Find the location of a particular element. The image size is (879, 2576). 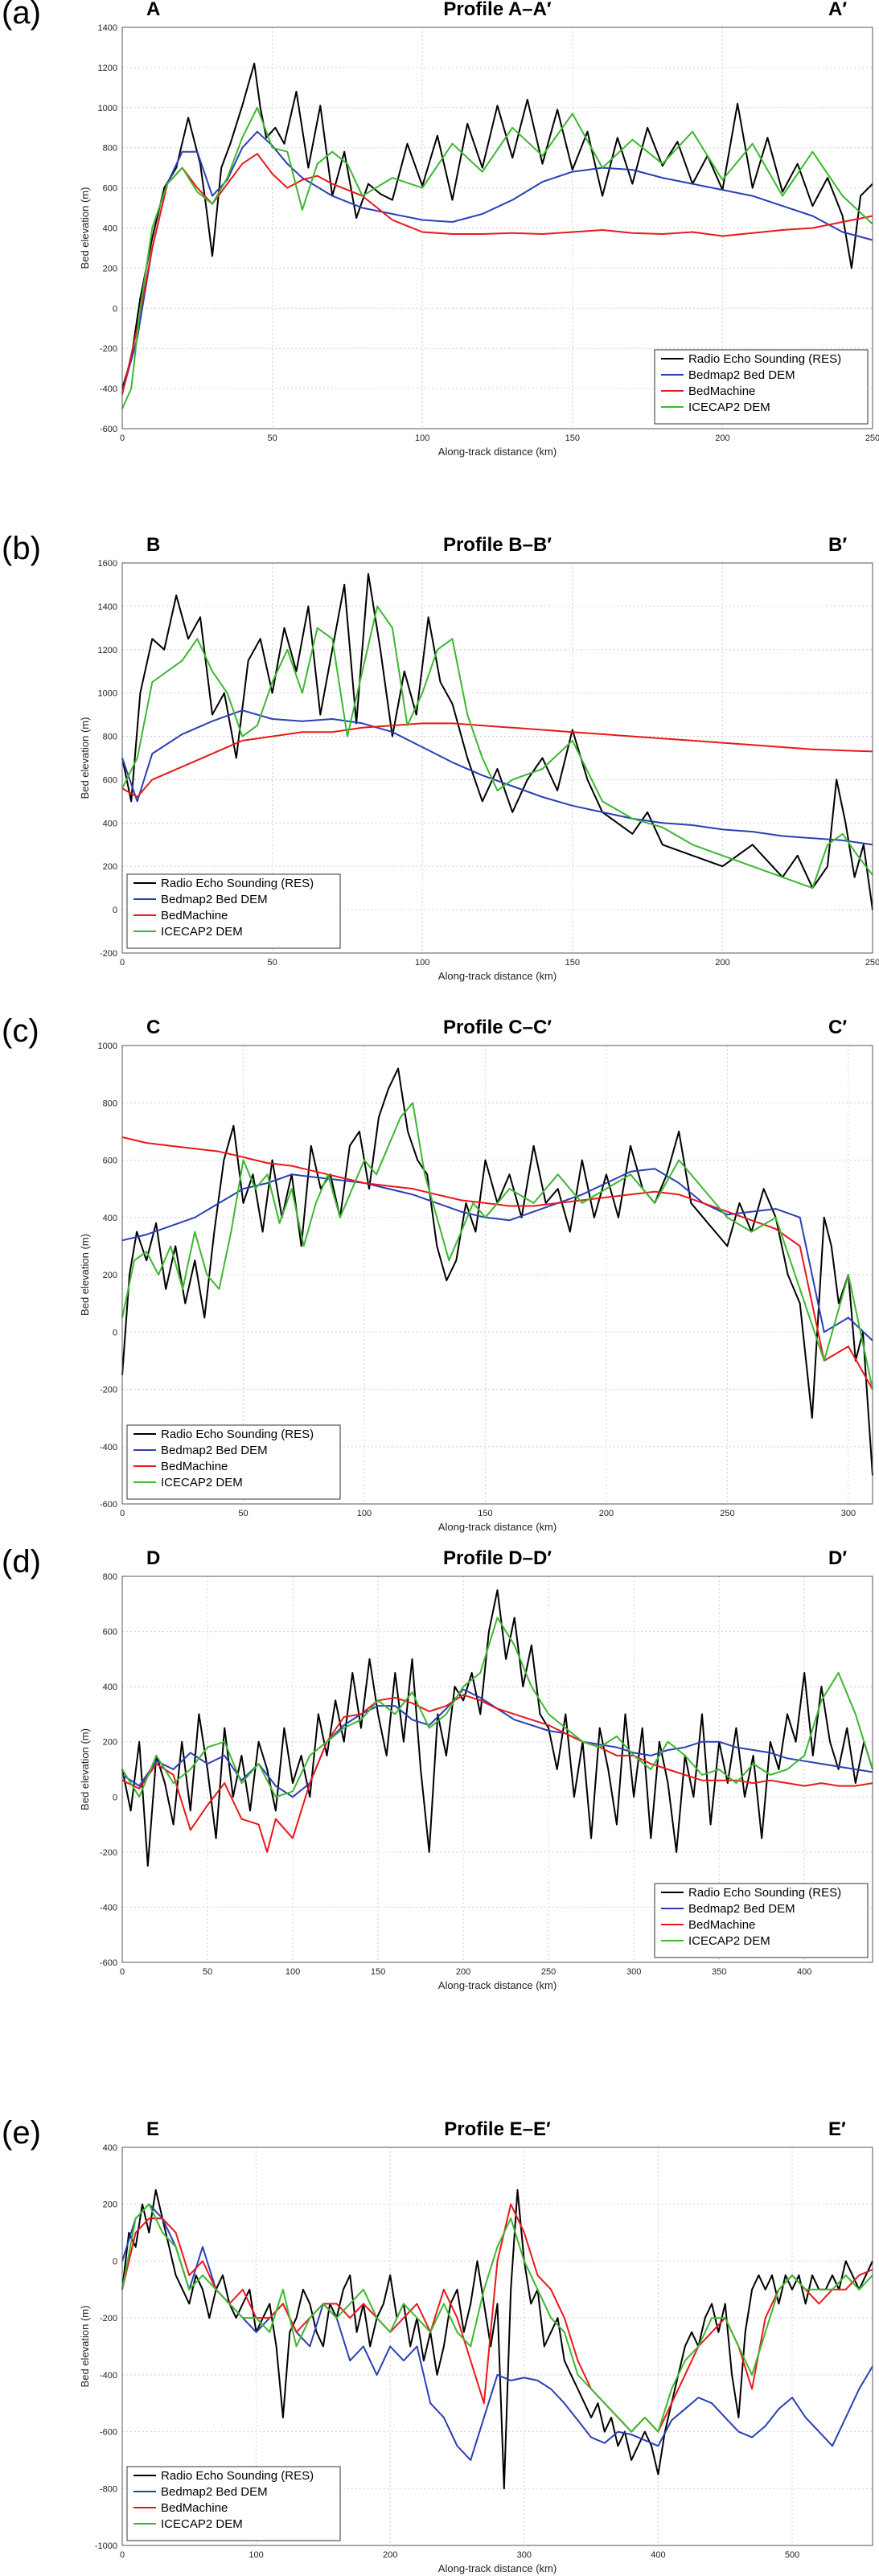

profile-start-label: D is located at coordinates (153, 1558).